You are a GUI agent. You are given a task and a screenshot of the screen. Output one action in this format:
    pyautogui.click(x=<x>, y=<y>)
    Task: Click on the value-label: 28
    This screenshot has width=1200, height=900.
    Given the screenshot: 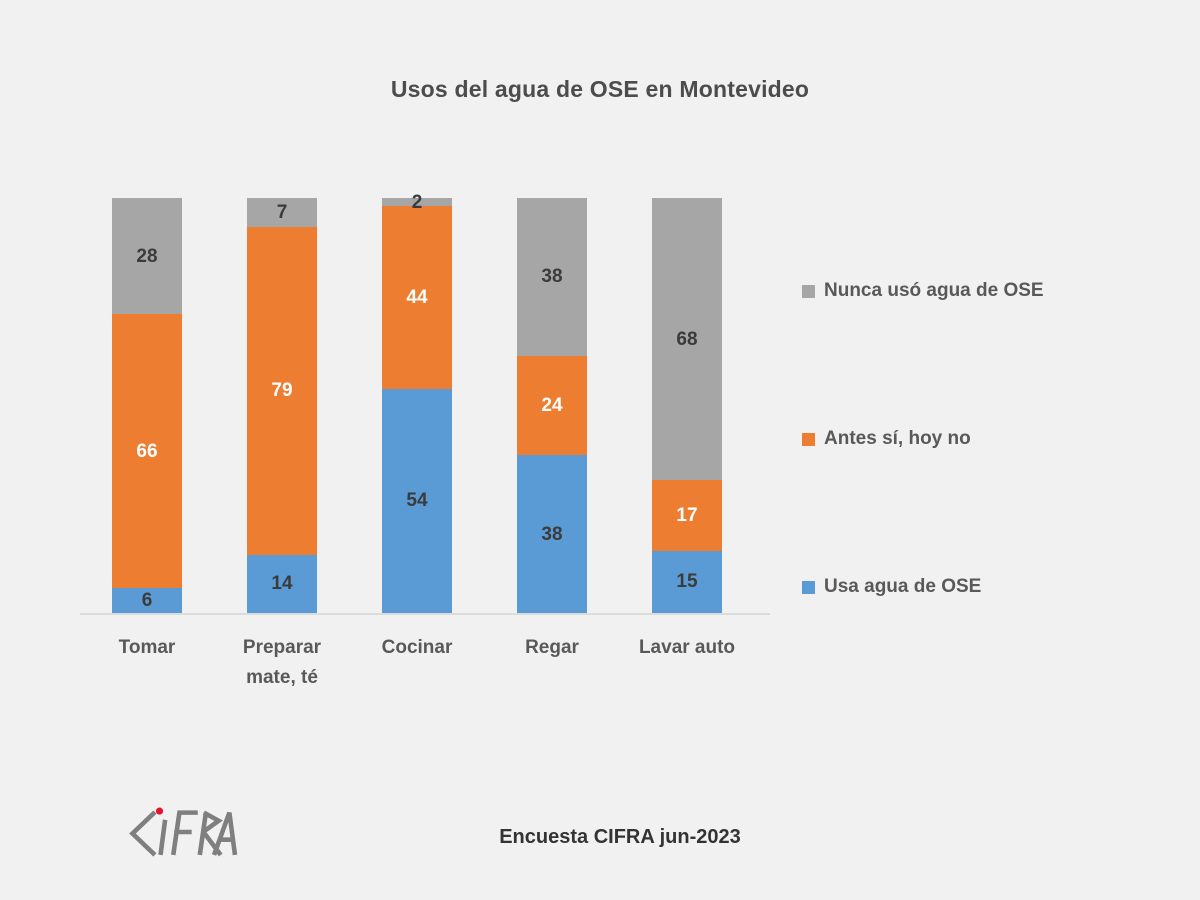 What is the action you would take?
    pyautogui.click(x=147, y=256)
    